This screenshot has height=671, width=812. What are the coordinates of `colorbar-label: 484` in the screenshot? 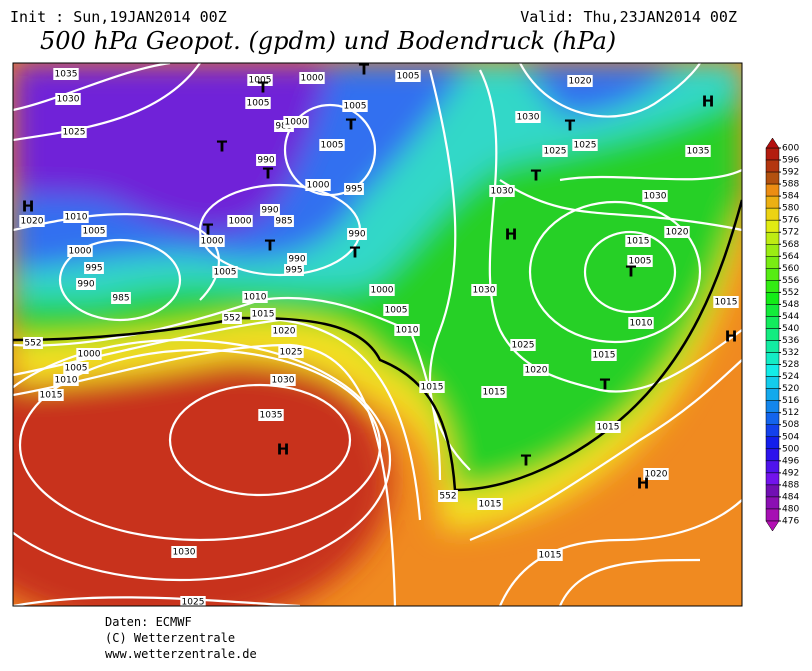 It's located at (790, 497).